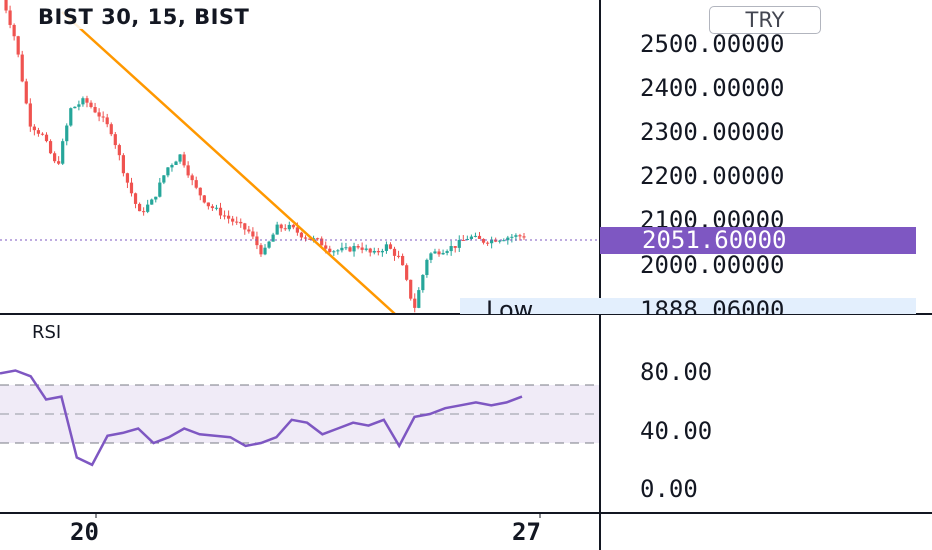 The image size is (932, 550). Describe the element at coordinates (712, 44) in the screenshot. I see `price-label-2500: 2500.00000` at that location.